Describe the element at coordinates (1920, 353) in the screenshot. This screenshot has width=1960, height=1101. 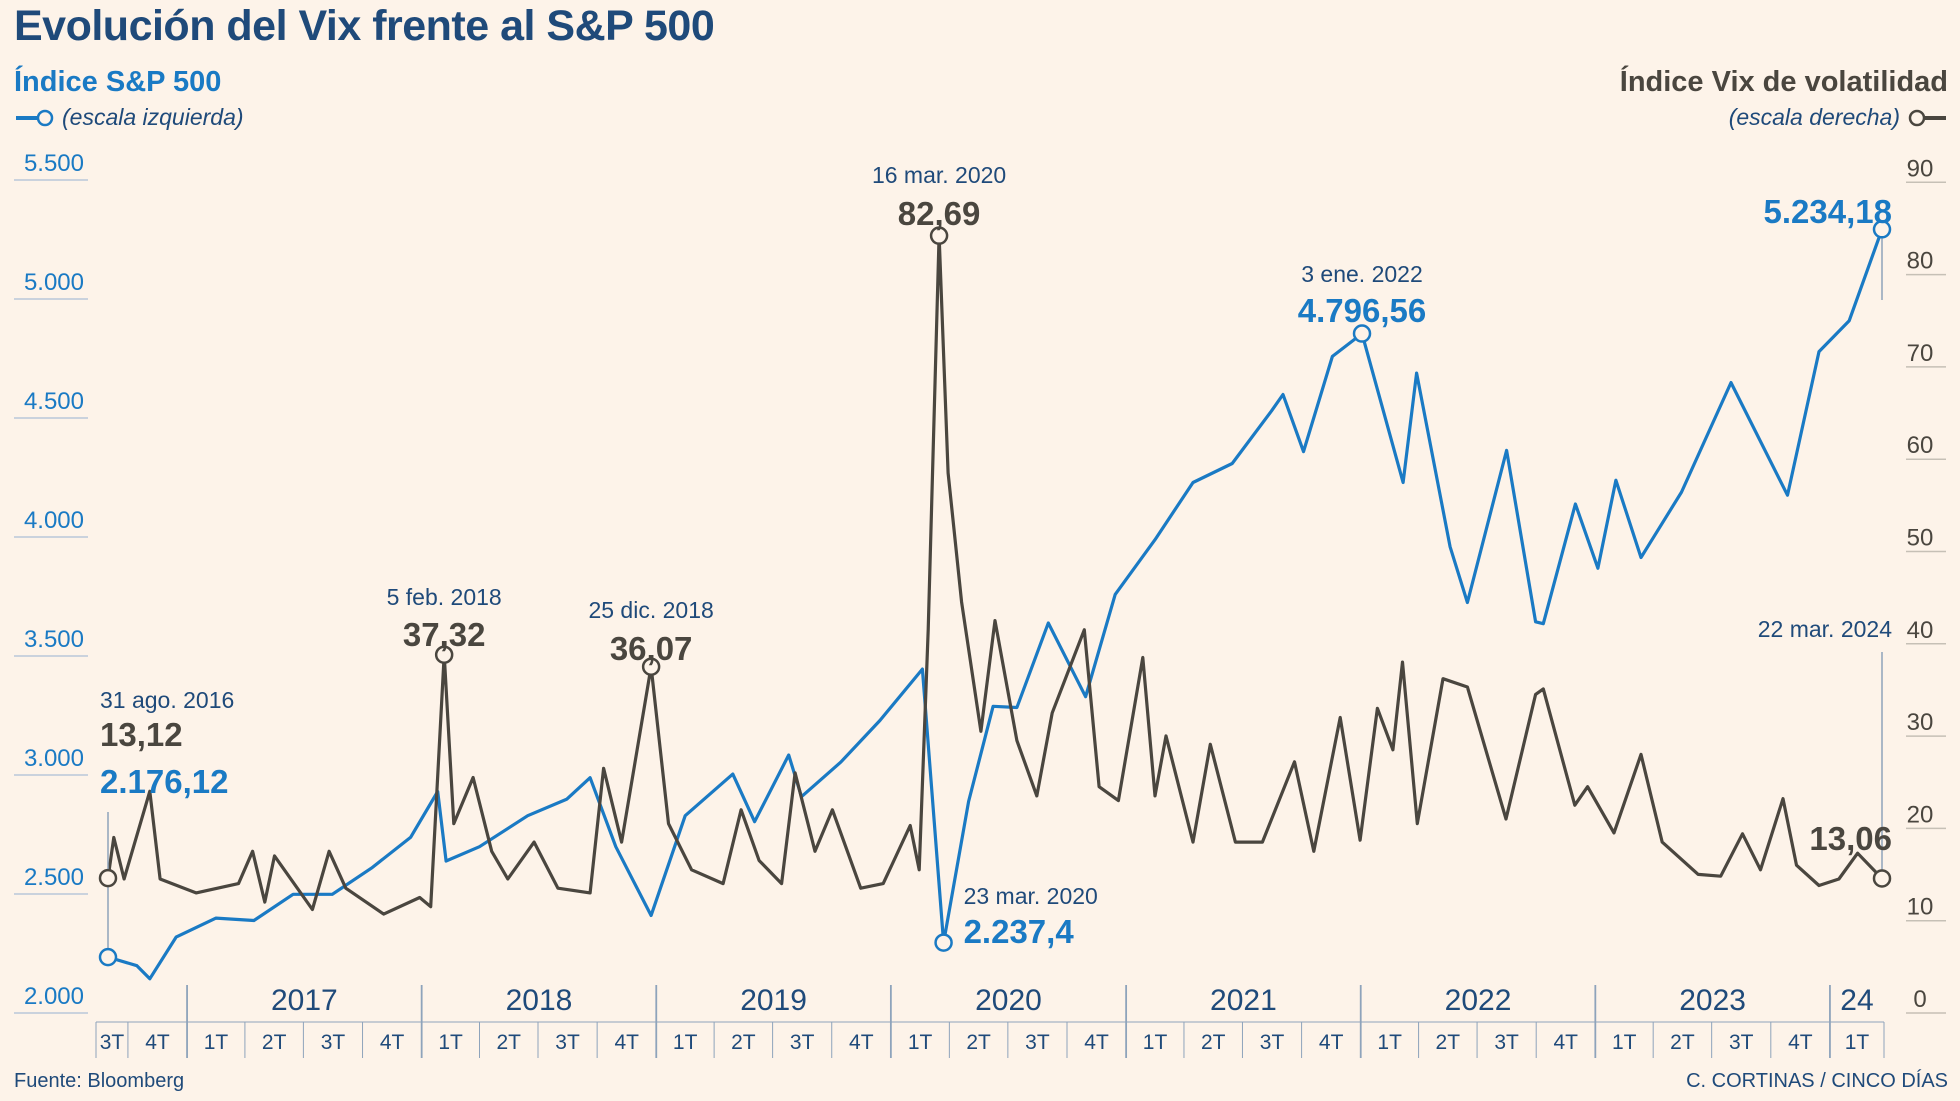
I see `right-axis-tick-label: 70` at that location.